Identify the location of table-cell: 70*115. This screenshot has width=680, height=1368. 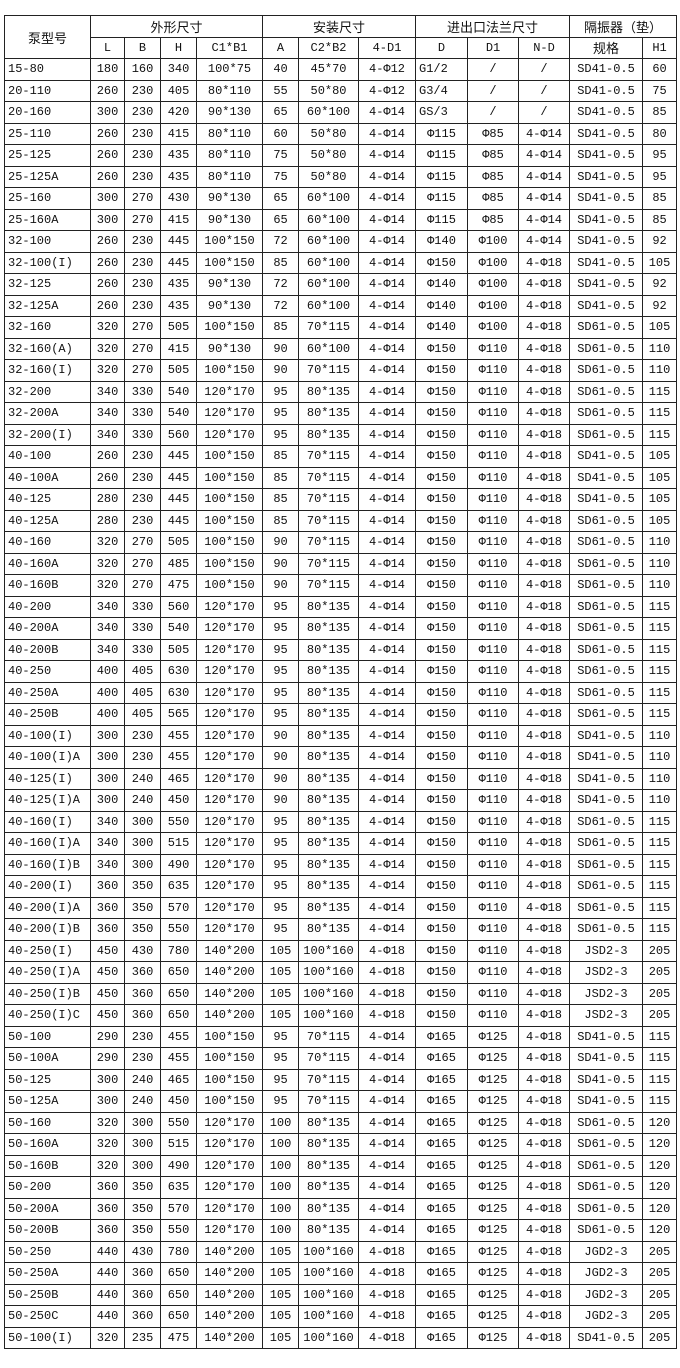
(329, 1058).